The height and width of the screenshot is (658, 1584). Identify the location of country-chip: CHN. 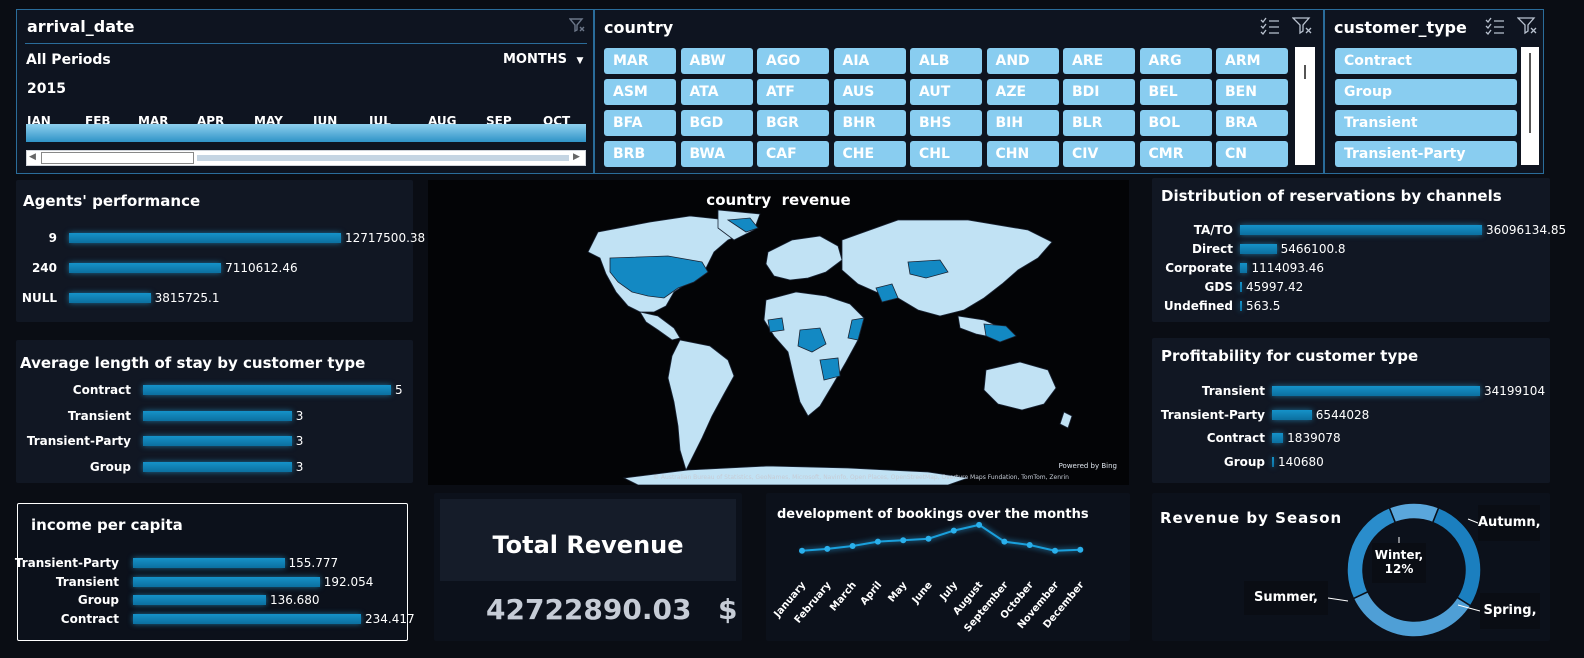
(1022, 154).